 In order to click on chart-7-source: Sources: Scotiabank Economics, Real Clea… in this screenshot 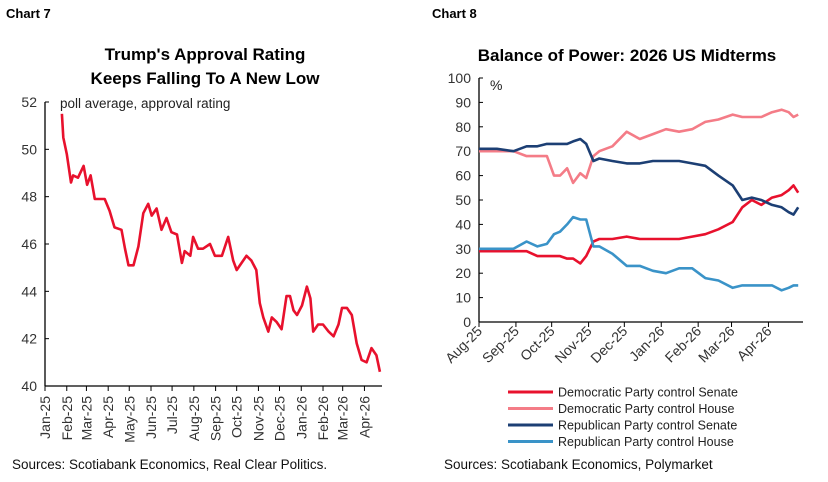, I will do `click(169, 464)`.